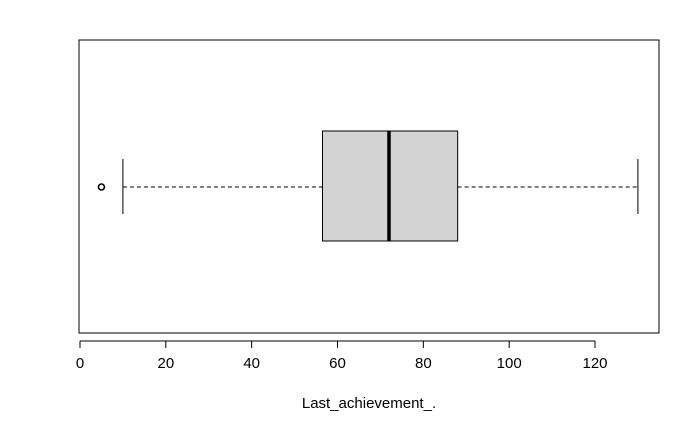 This screenshot has height=432, width=700. Describe the element at coordinates (80, 363) in the screenshot. I see `x-tick-label: 0` at that location.